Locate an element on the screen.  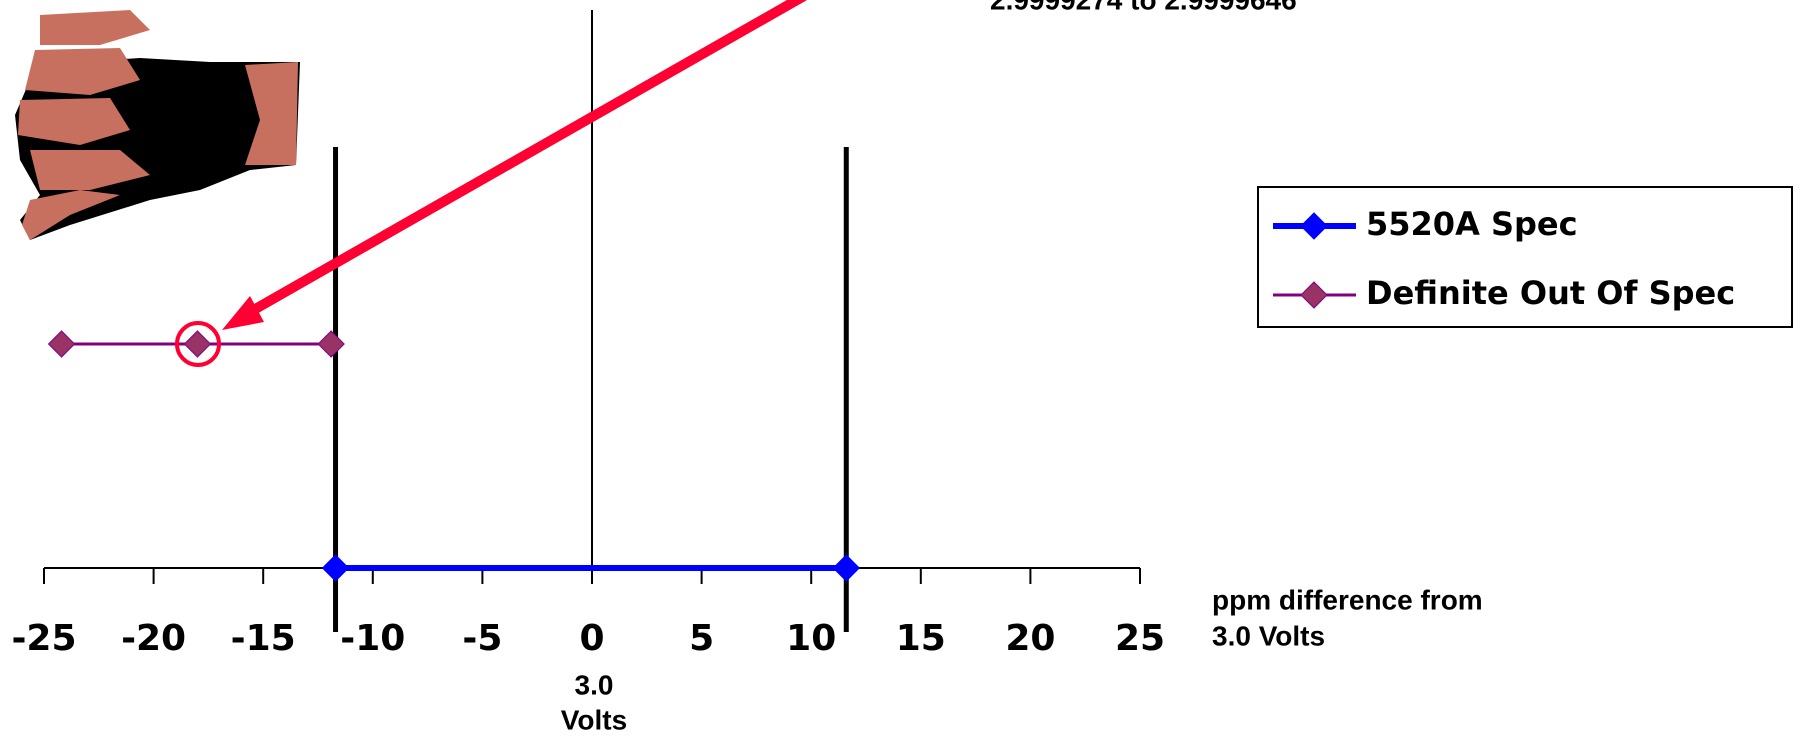
x-tick-label: -25 is located at coordinates (43, 638).